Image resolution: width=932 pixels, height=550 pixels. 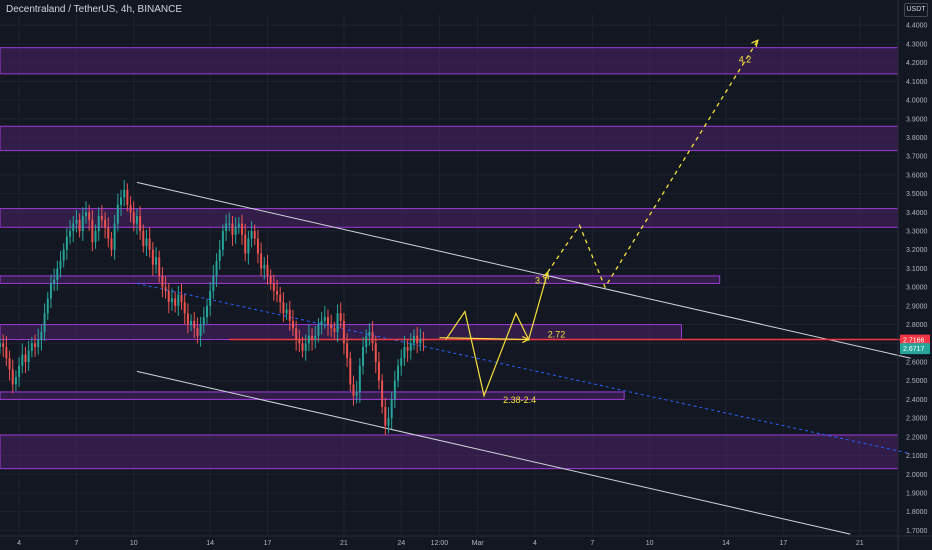 I want to click on level-price-tag: 2.7166, so click(x=915, y=340).